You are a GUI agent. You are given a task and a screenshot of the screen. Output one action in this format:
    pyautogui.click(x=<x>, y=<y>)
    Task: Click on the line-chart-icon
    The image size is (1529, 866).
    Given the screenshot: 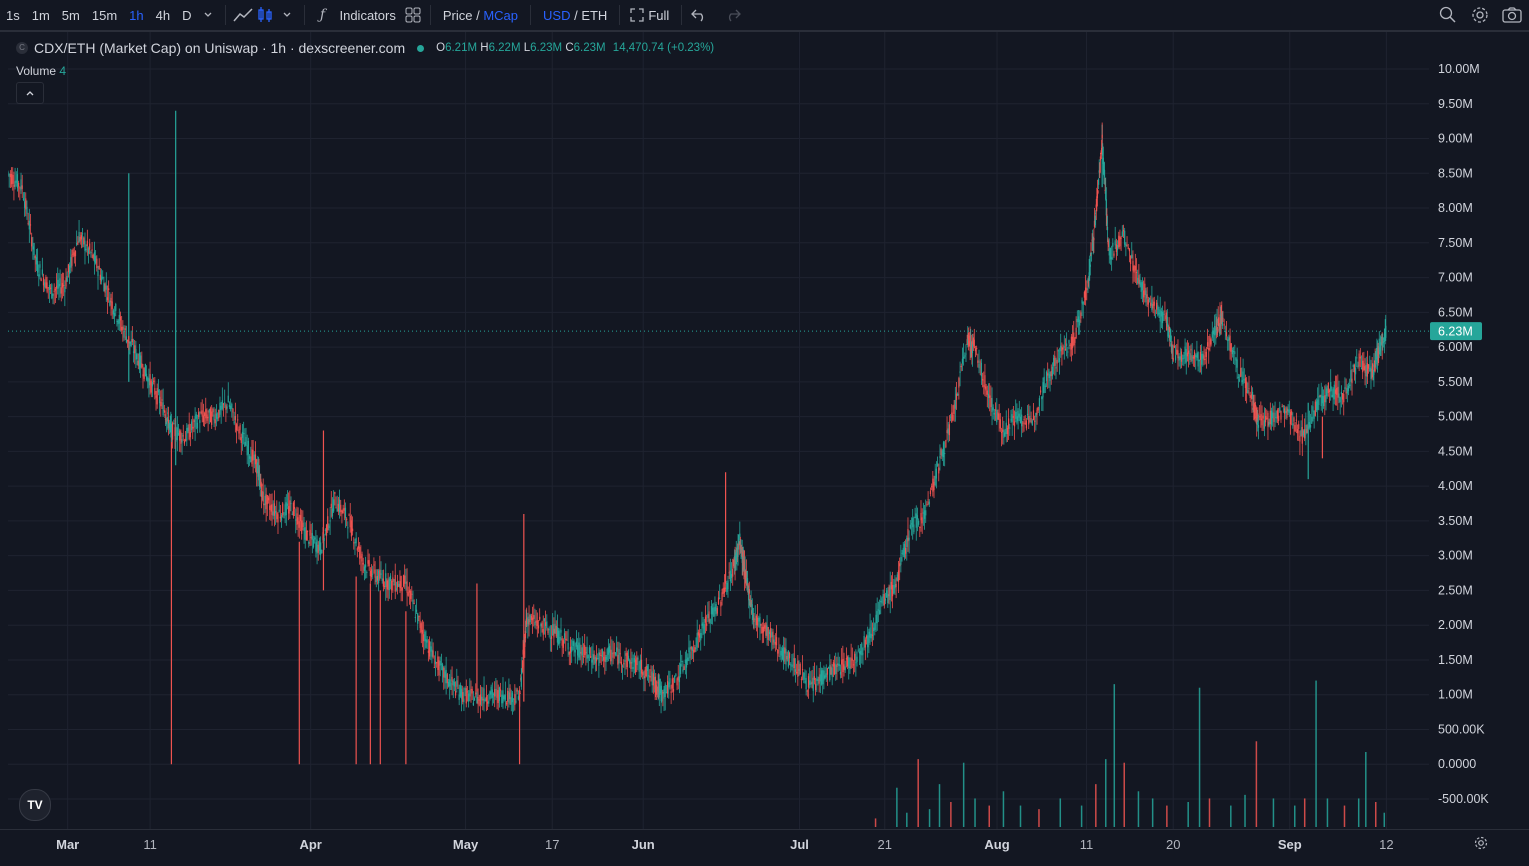 What is the action you would take?
    pyautogui.click(x=243, y=15)
    